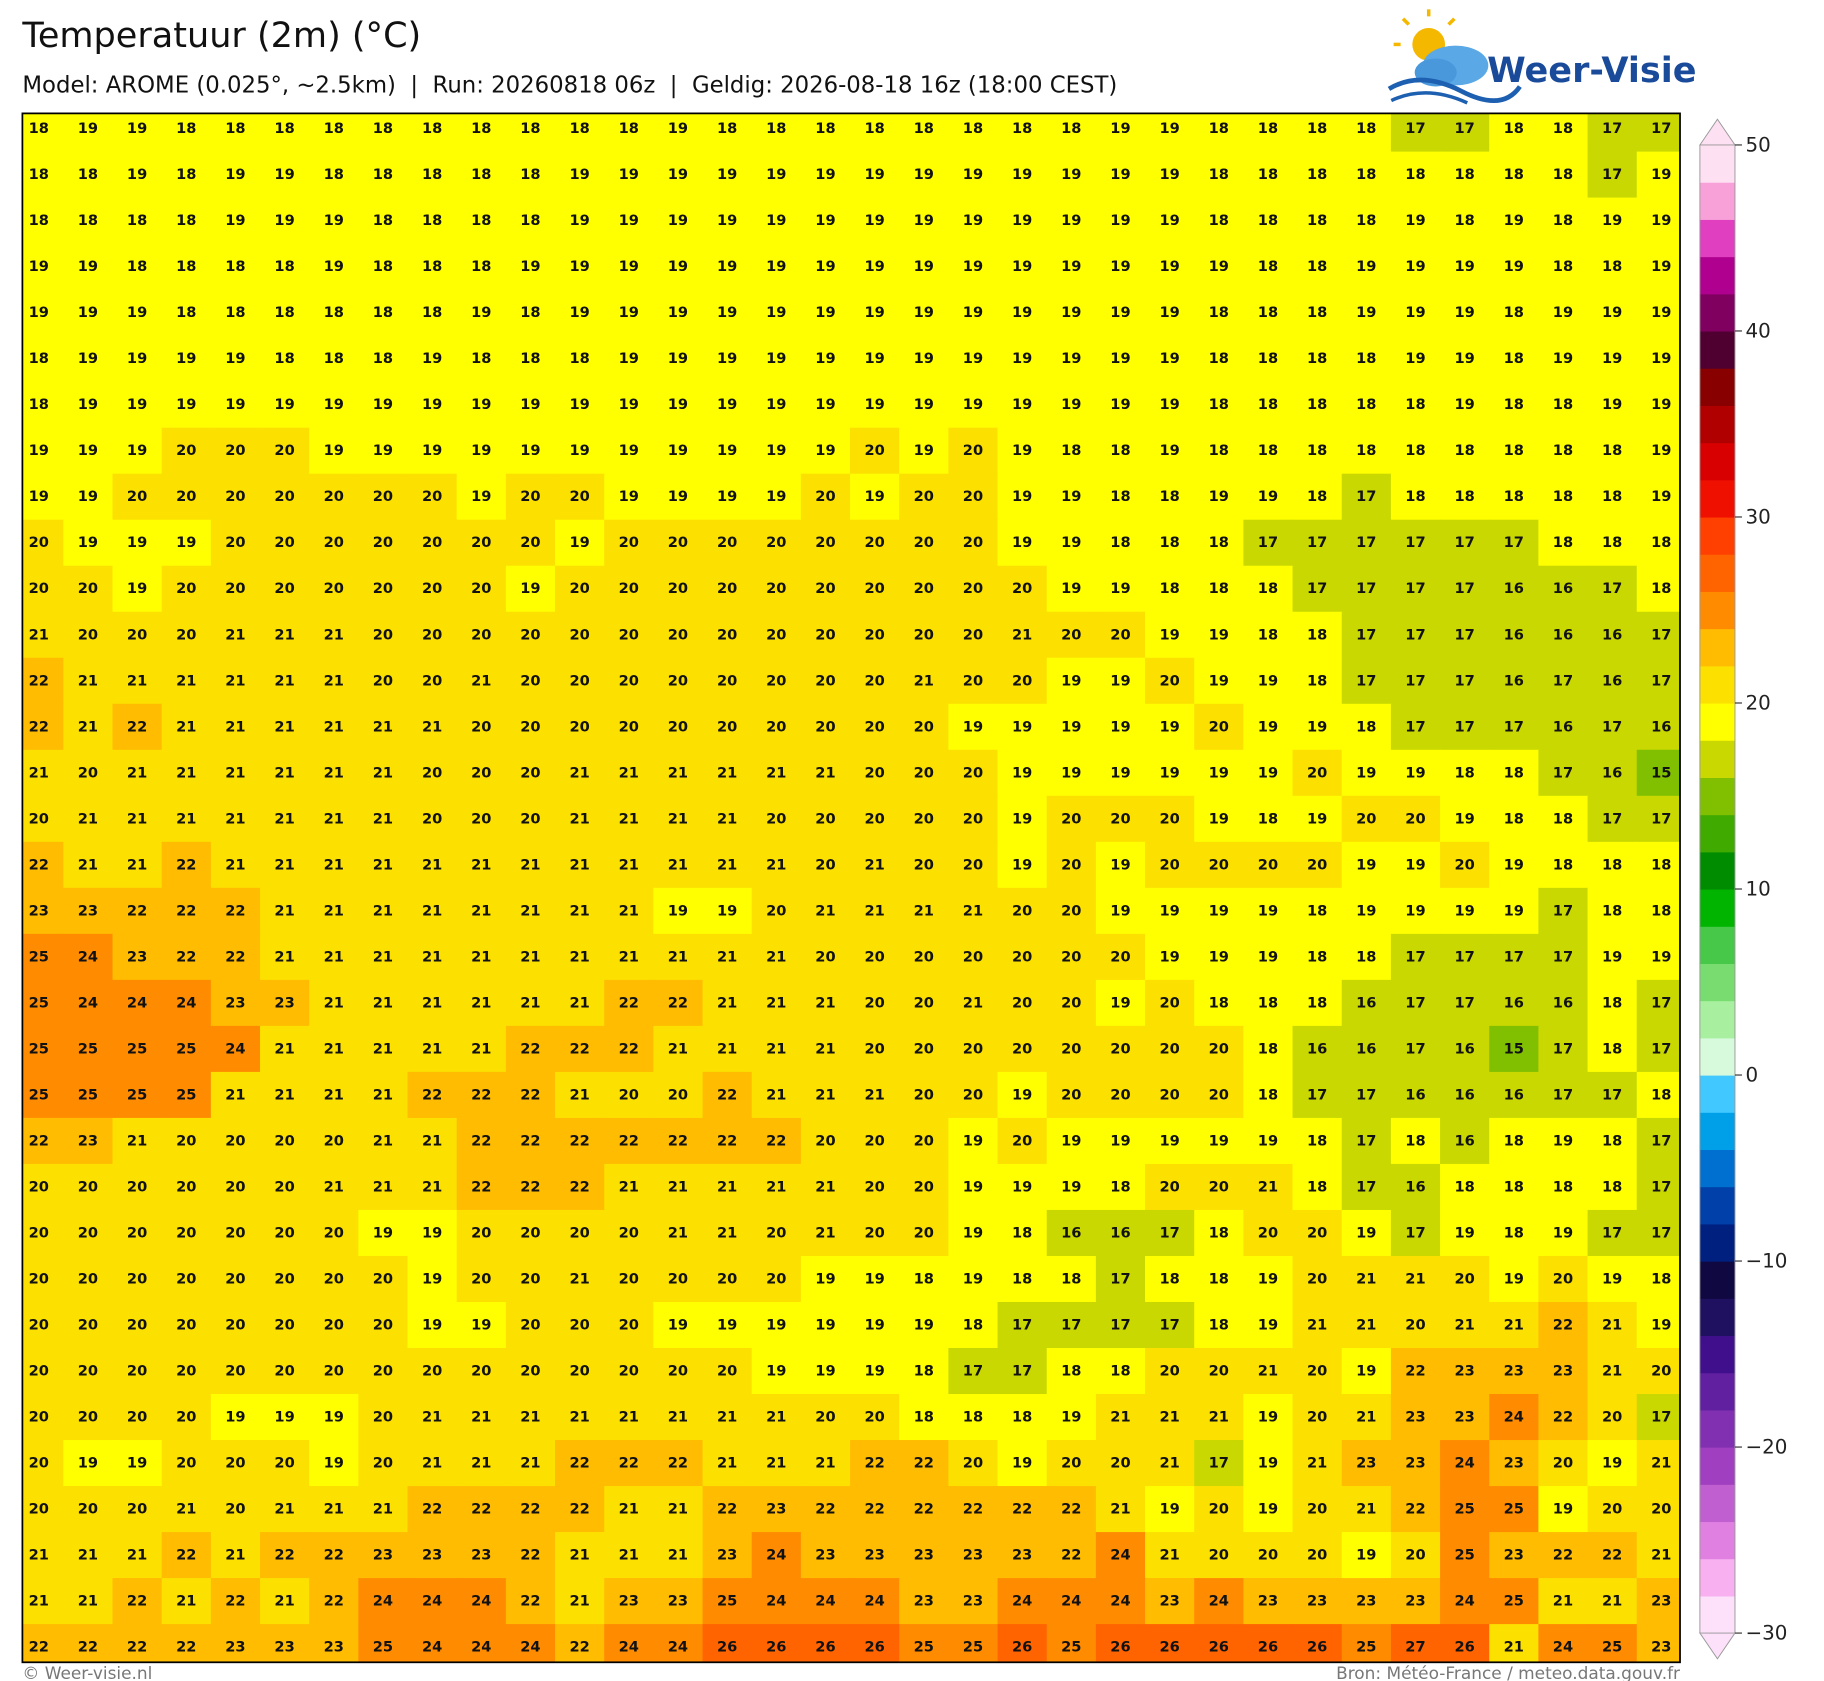 The width and height of the screenshot is (1824, 1681). What do you see at coordinates (186, 1094) in the screenshot?
I see `temperature-label: 25` at bounding box center [186, 1094].